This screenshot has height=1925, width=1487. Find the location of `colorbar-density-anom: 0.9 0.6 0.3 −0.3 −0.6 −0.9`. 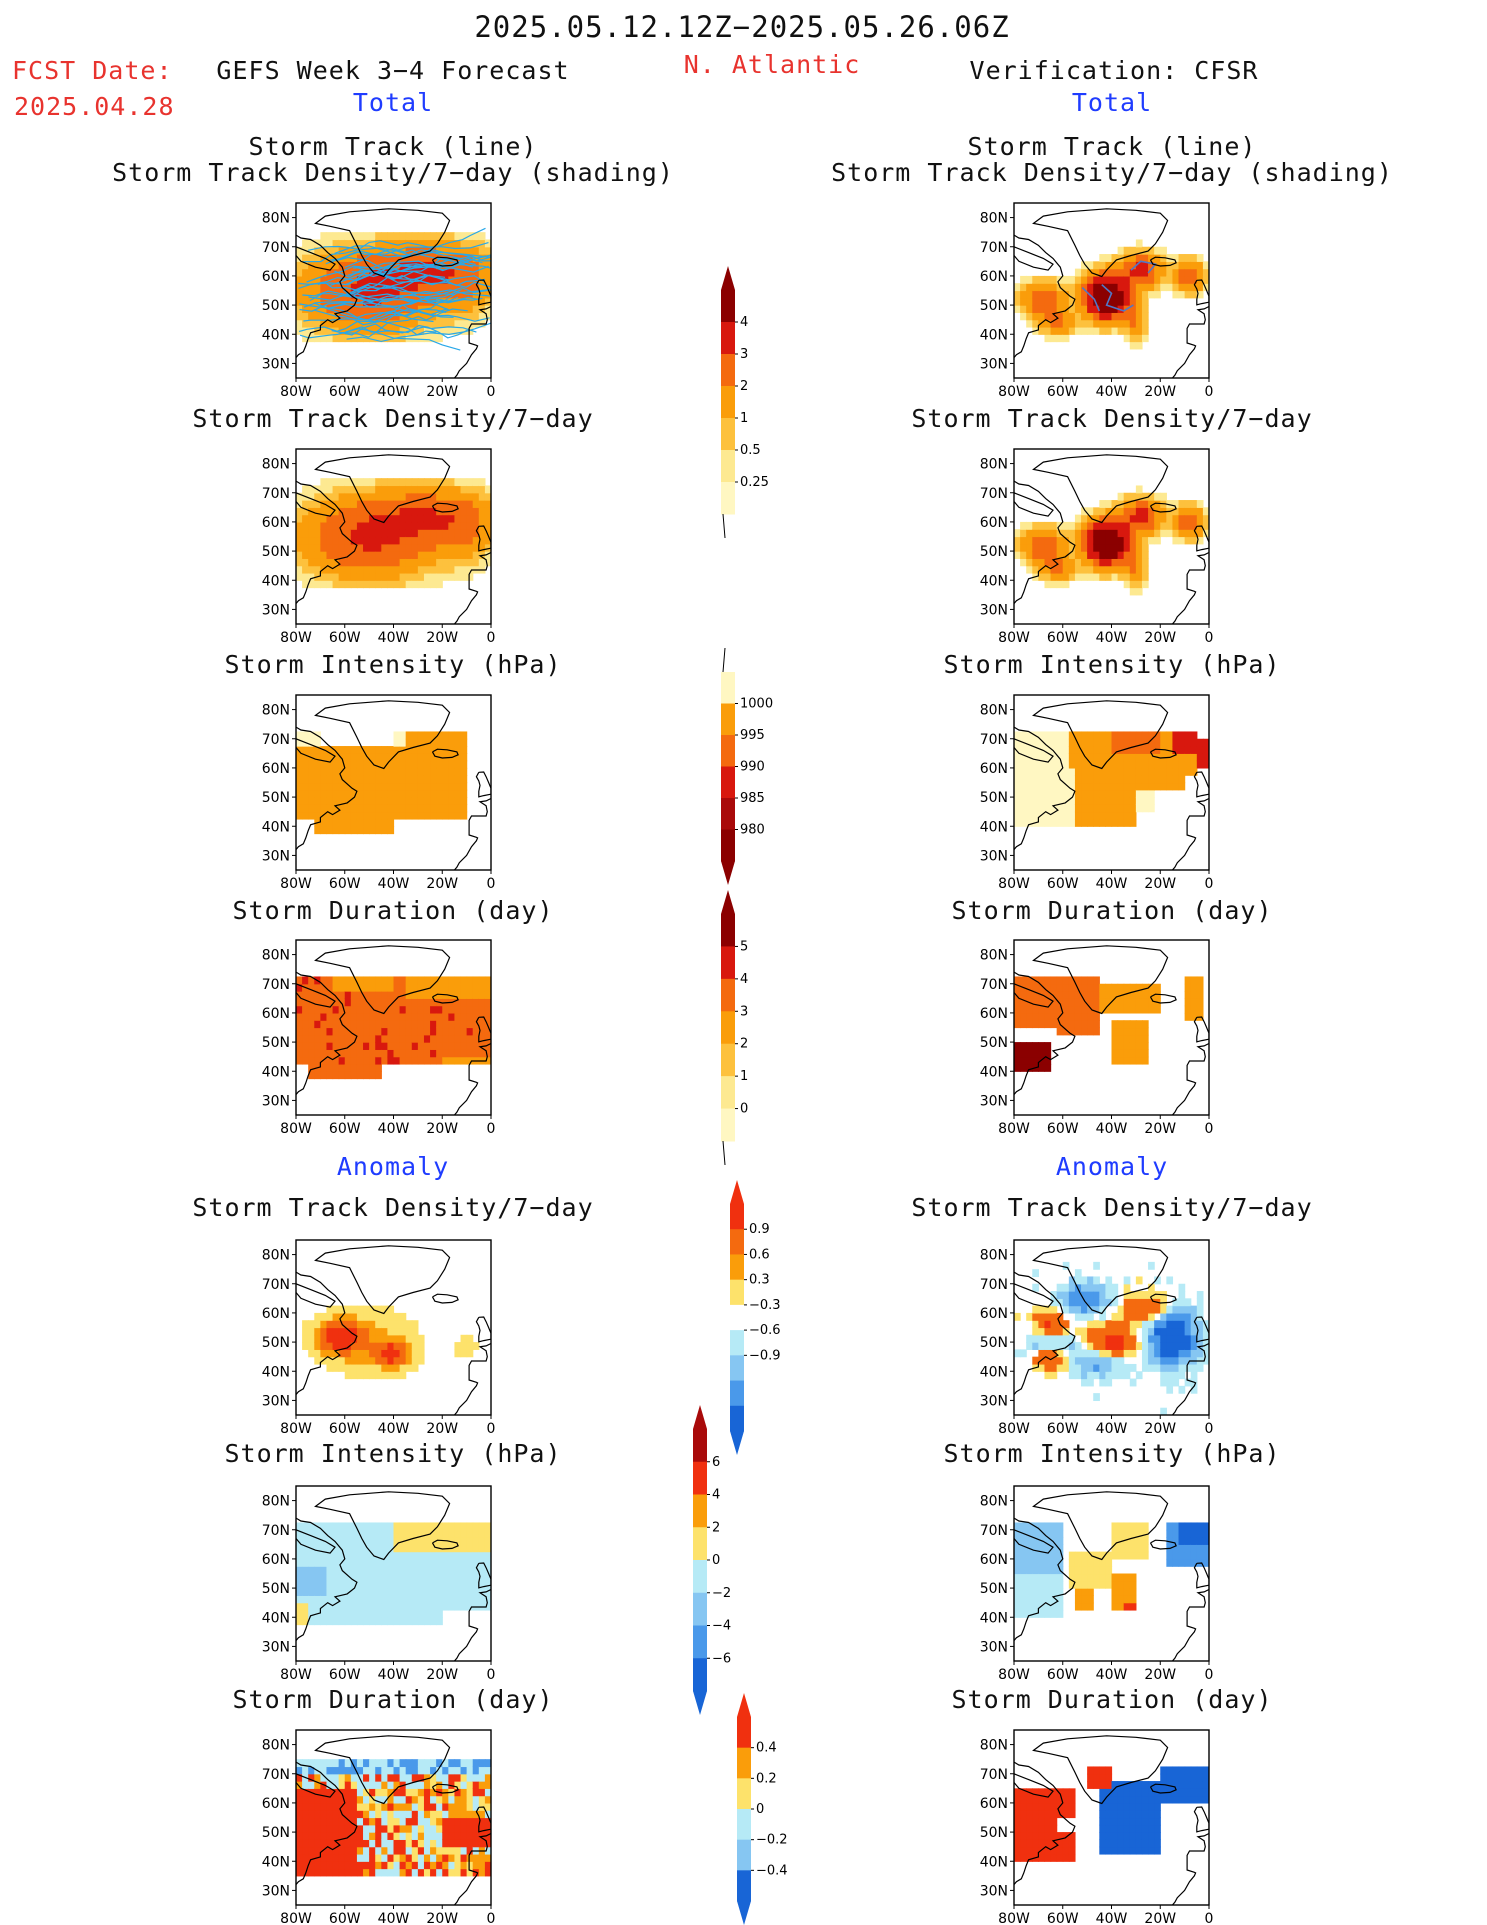

colorbar-density-anom: 0.9 0.6 0.3 −0.3 −0.6 −0.9 is located at coordinates (755, 1317).